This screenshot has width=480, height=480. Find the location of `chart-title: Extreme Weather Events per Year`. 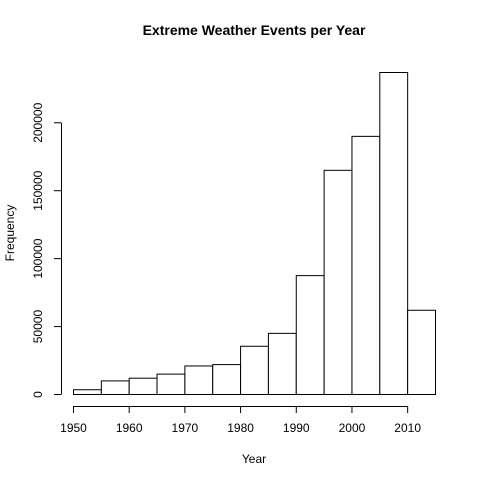

chart-title: Extreme Weather Events per Year is located at coordinates (254, 30).